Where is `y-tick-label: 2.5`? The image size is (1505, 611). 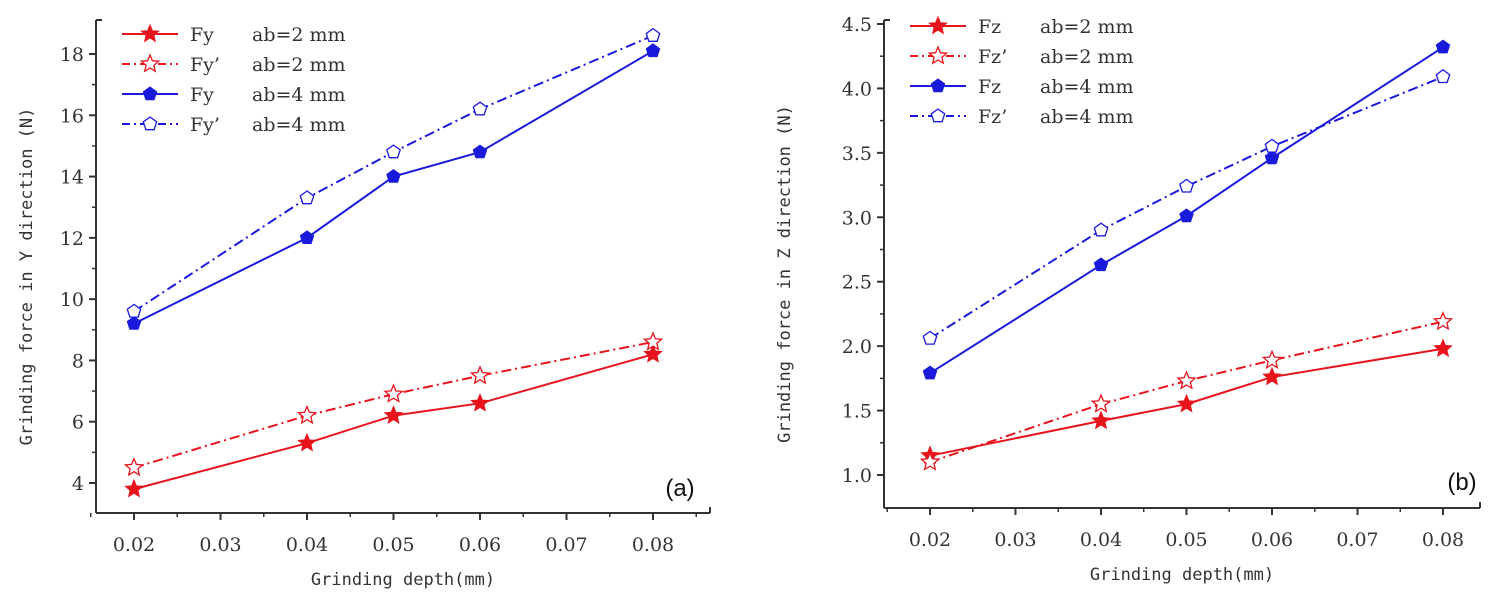 y-tick-label: 2.5 is located at coordinates (857, 283).